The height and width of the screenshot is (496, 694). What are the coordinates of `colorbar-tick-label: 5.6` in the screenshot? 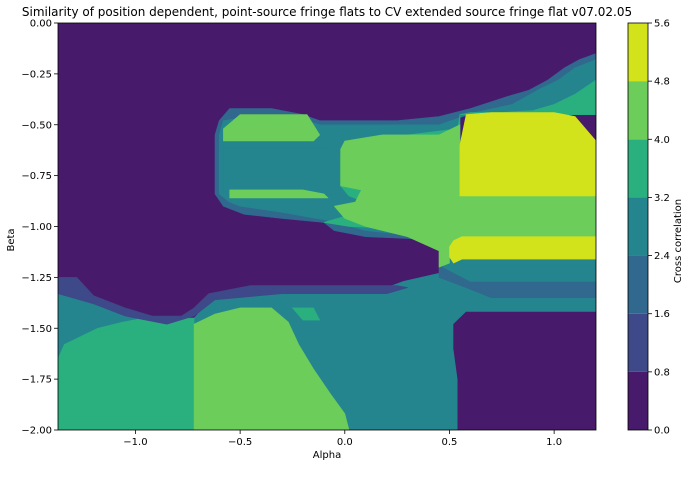 It's located at (662, 24).